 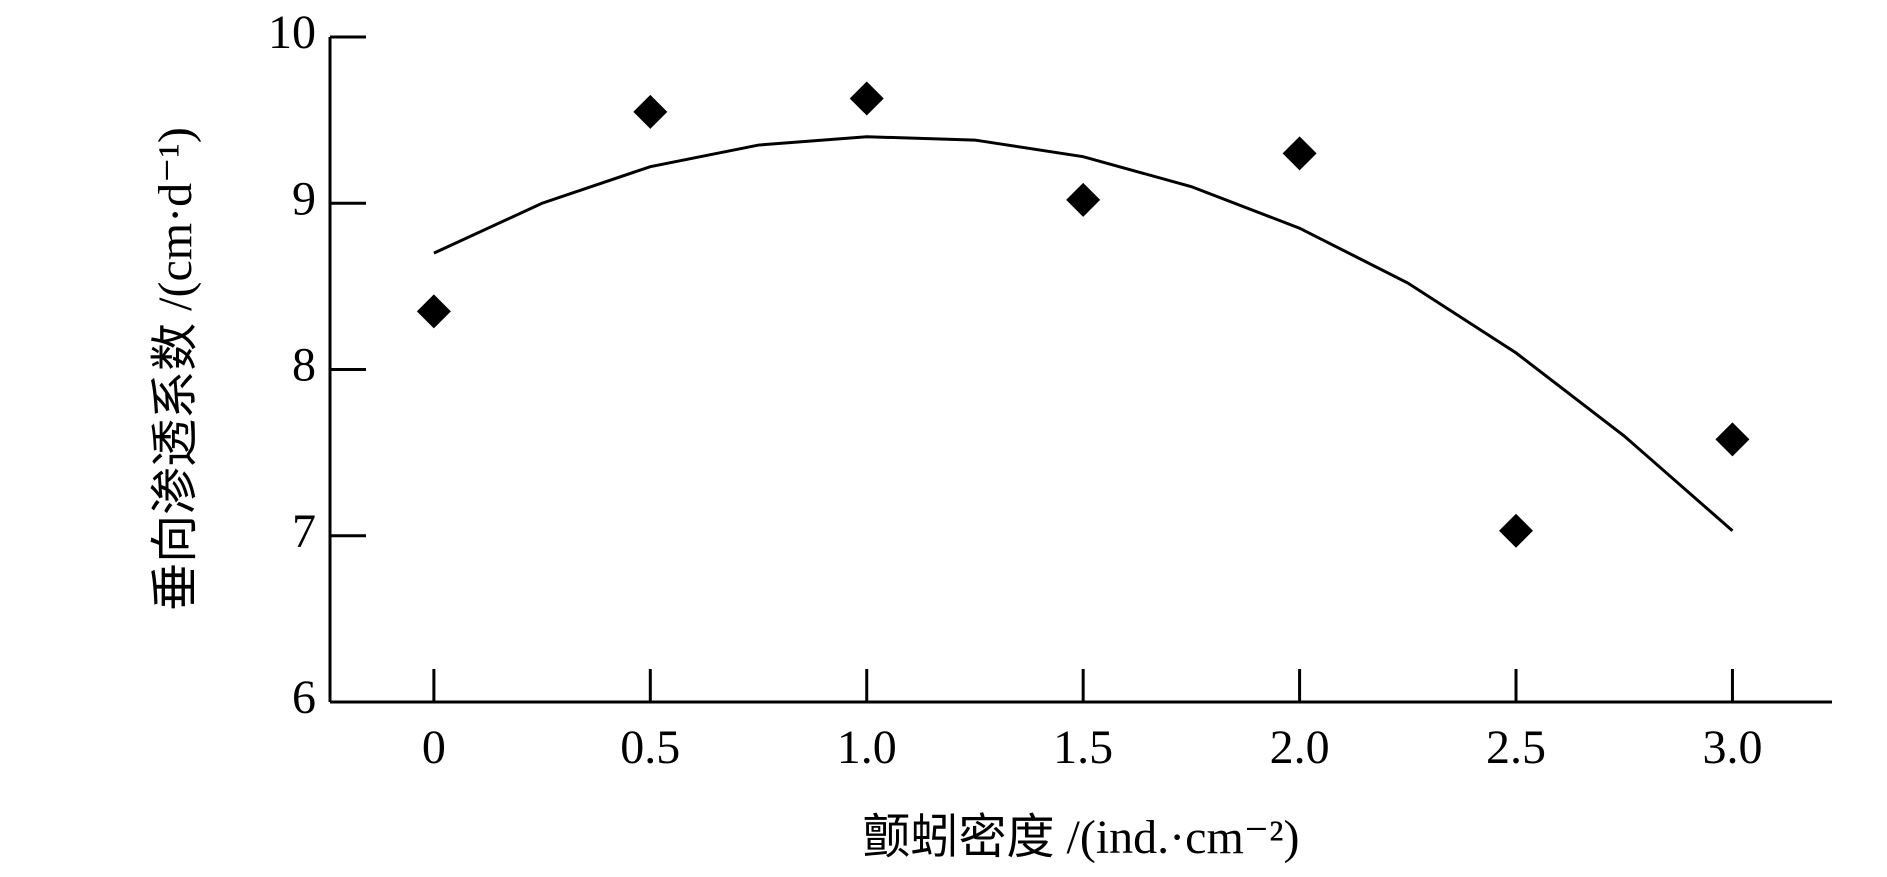 What do you see at coordinates (650, 747) in the screenshot?
I see `x-tick-label: 0.5` at bounding box center [650, 747].